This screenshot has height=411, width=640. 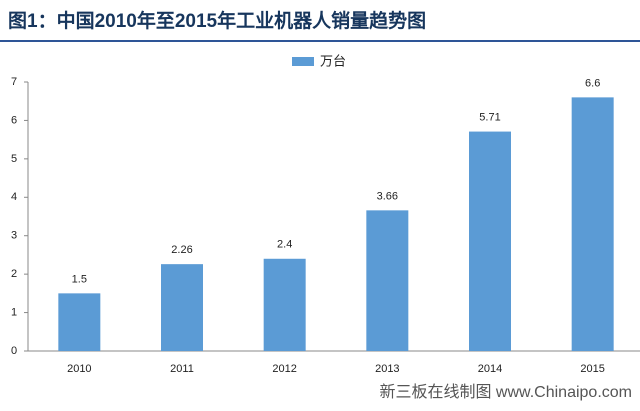 I want to click on y-tick-label: 1, so click(x=14, y=312).